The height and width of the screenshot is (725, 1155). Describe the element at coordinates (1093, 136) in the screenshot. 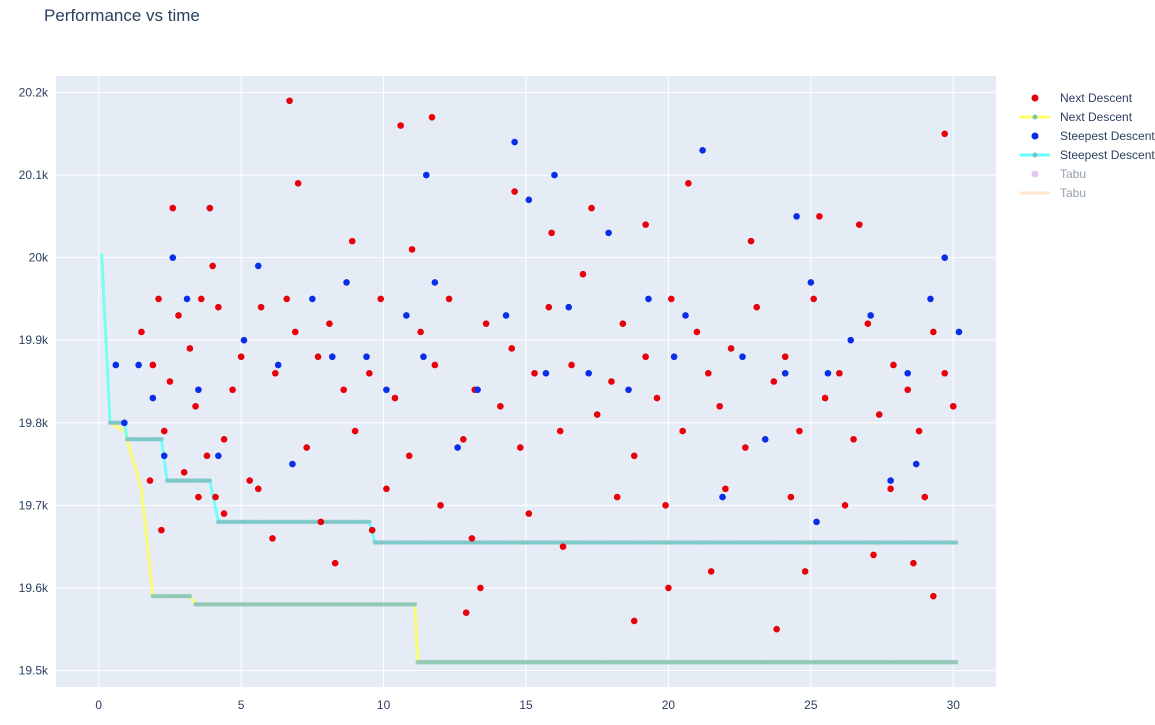

I see `legend-item: Steepest Descent` at that location.